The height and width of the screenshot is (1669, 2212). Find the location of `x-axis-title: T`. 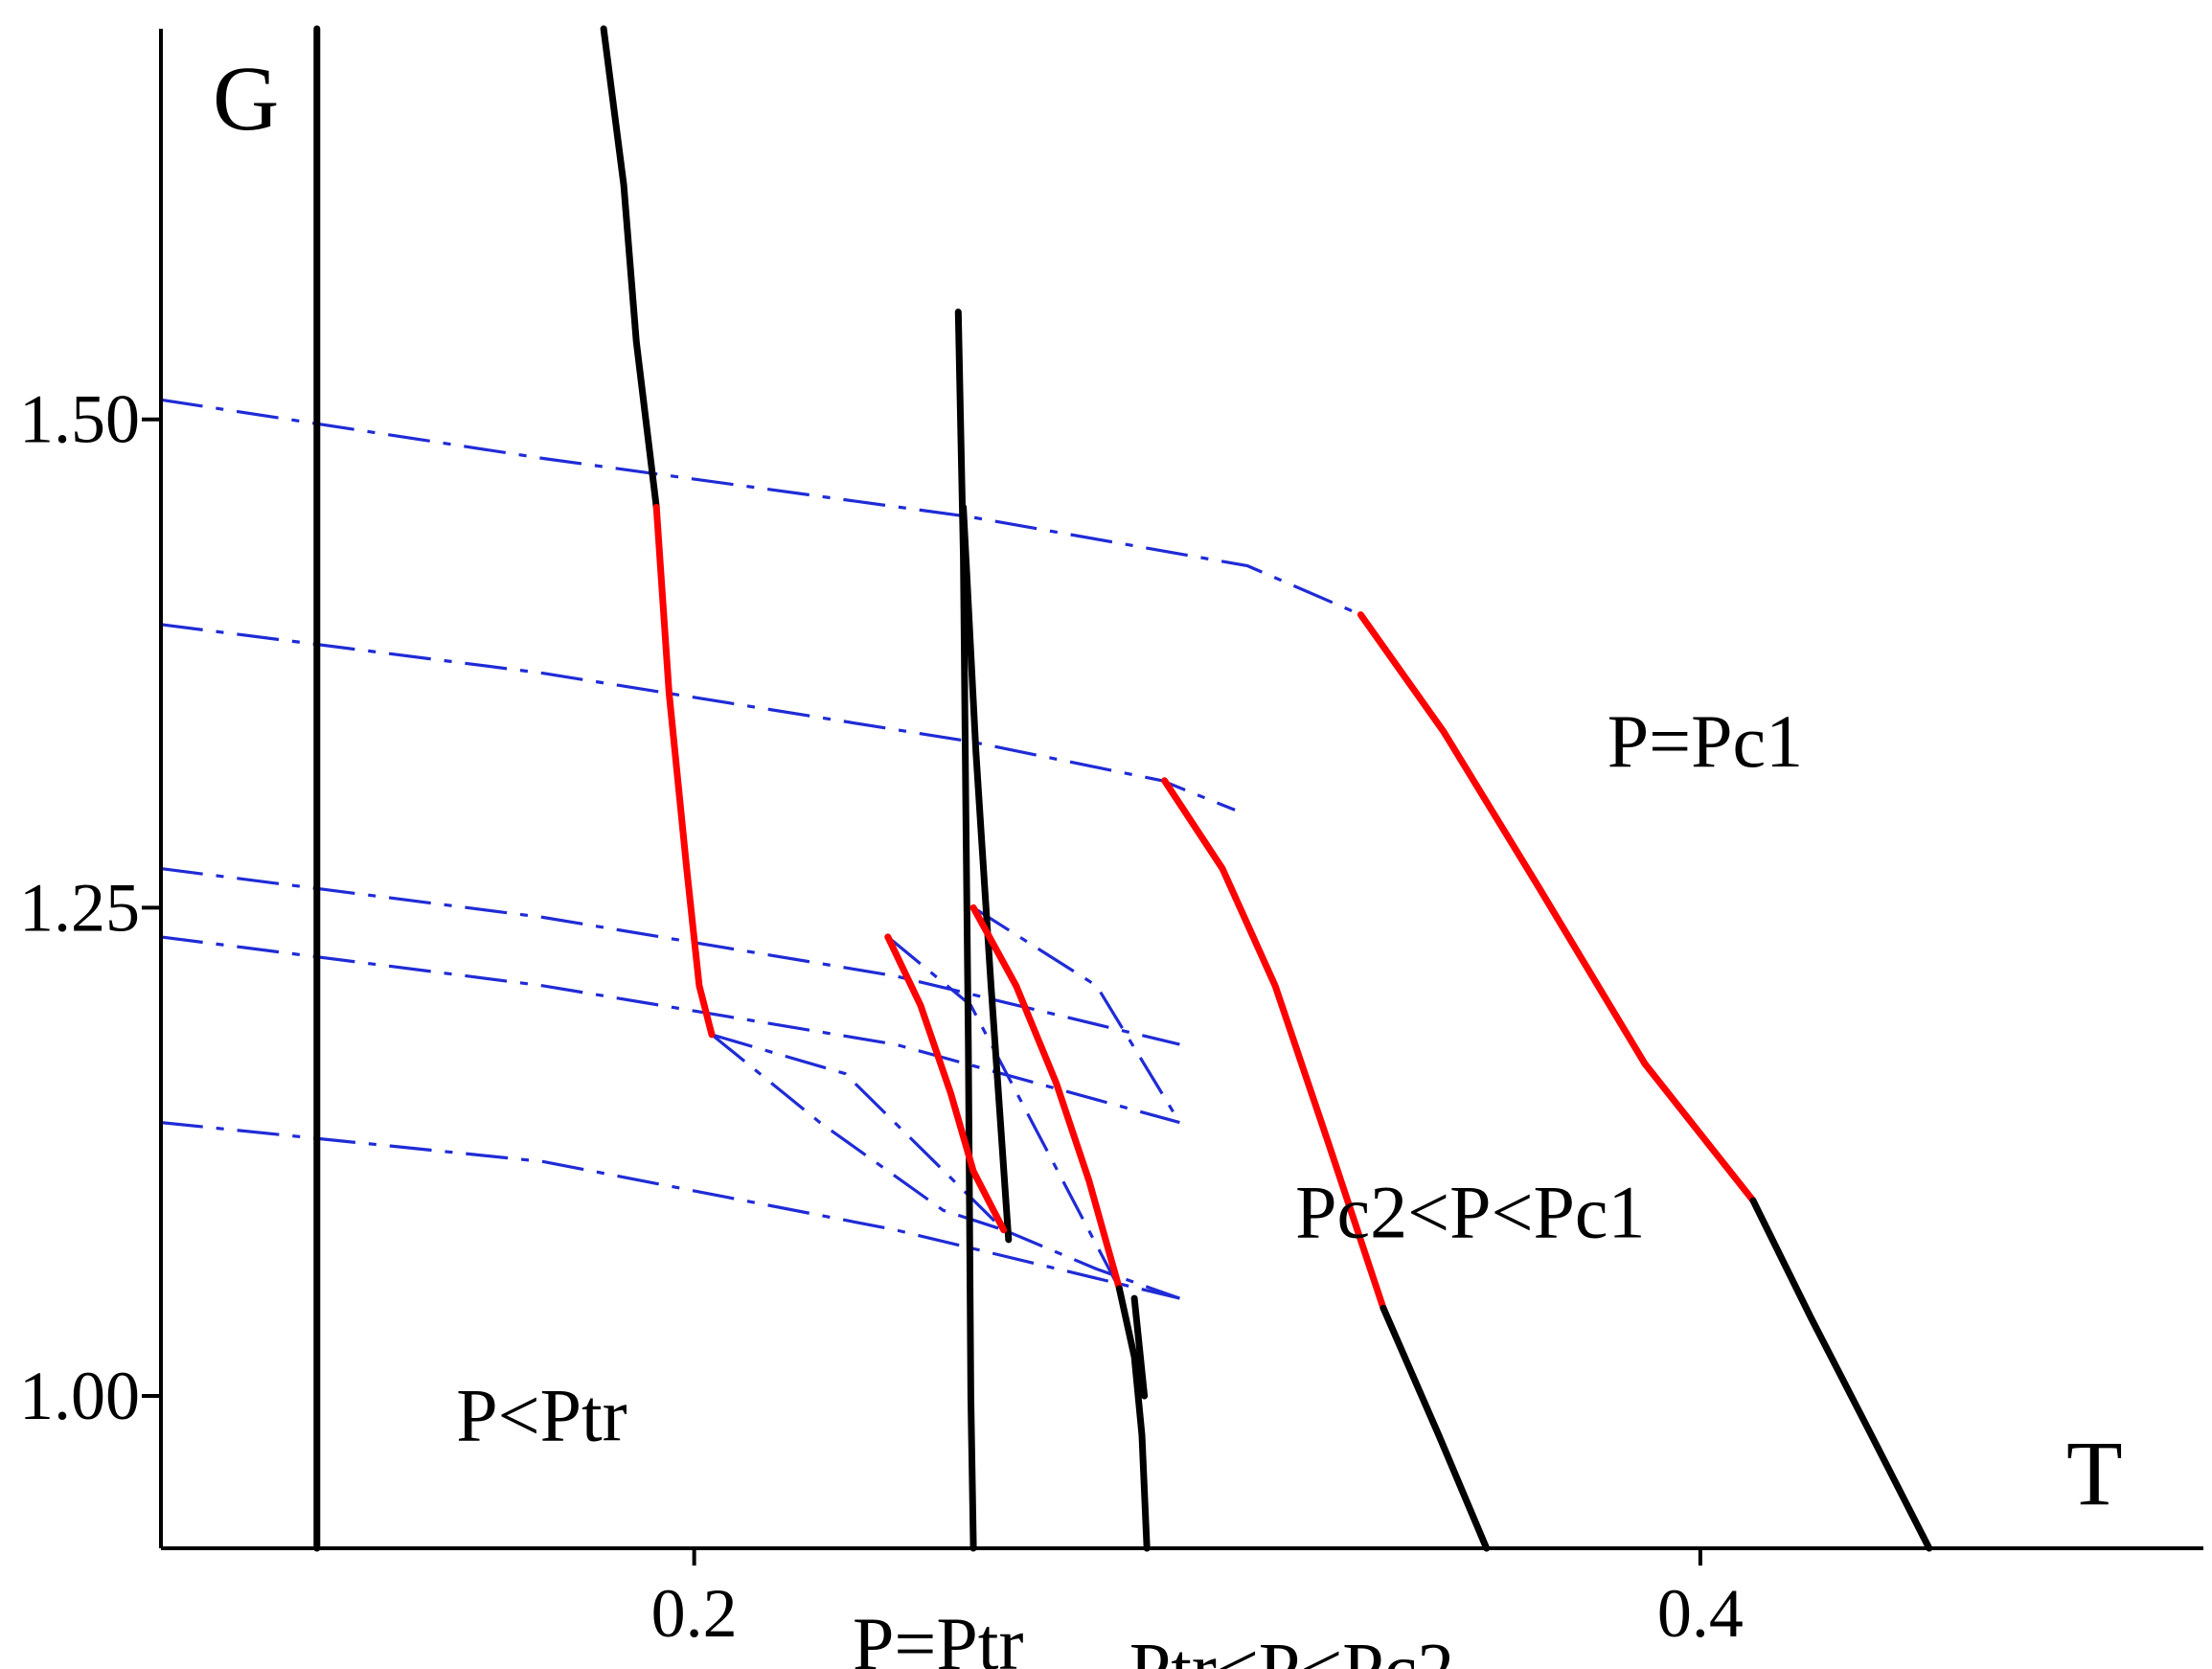

x-axis-title: T is located at coordinates (2094, 1473).